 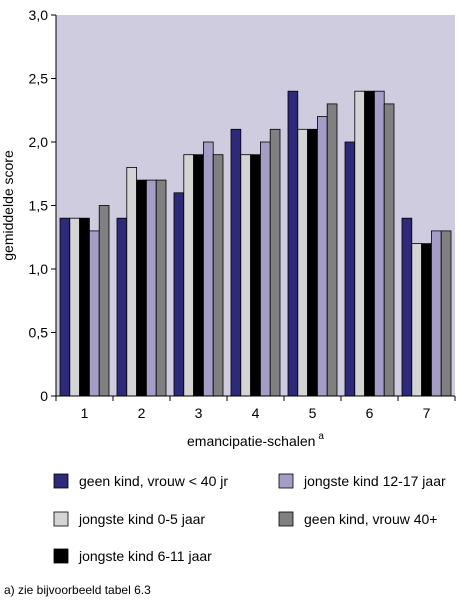 I want to click on x-axis-label: emancipatie-schalen a, so click(x=255, y=440).